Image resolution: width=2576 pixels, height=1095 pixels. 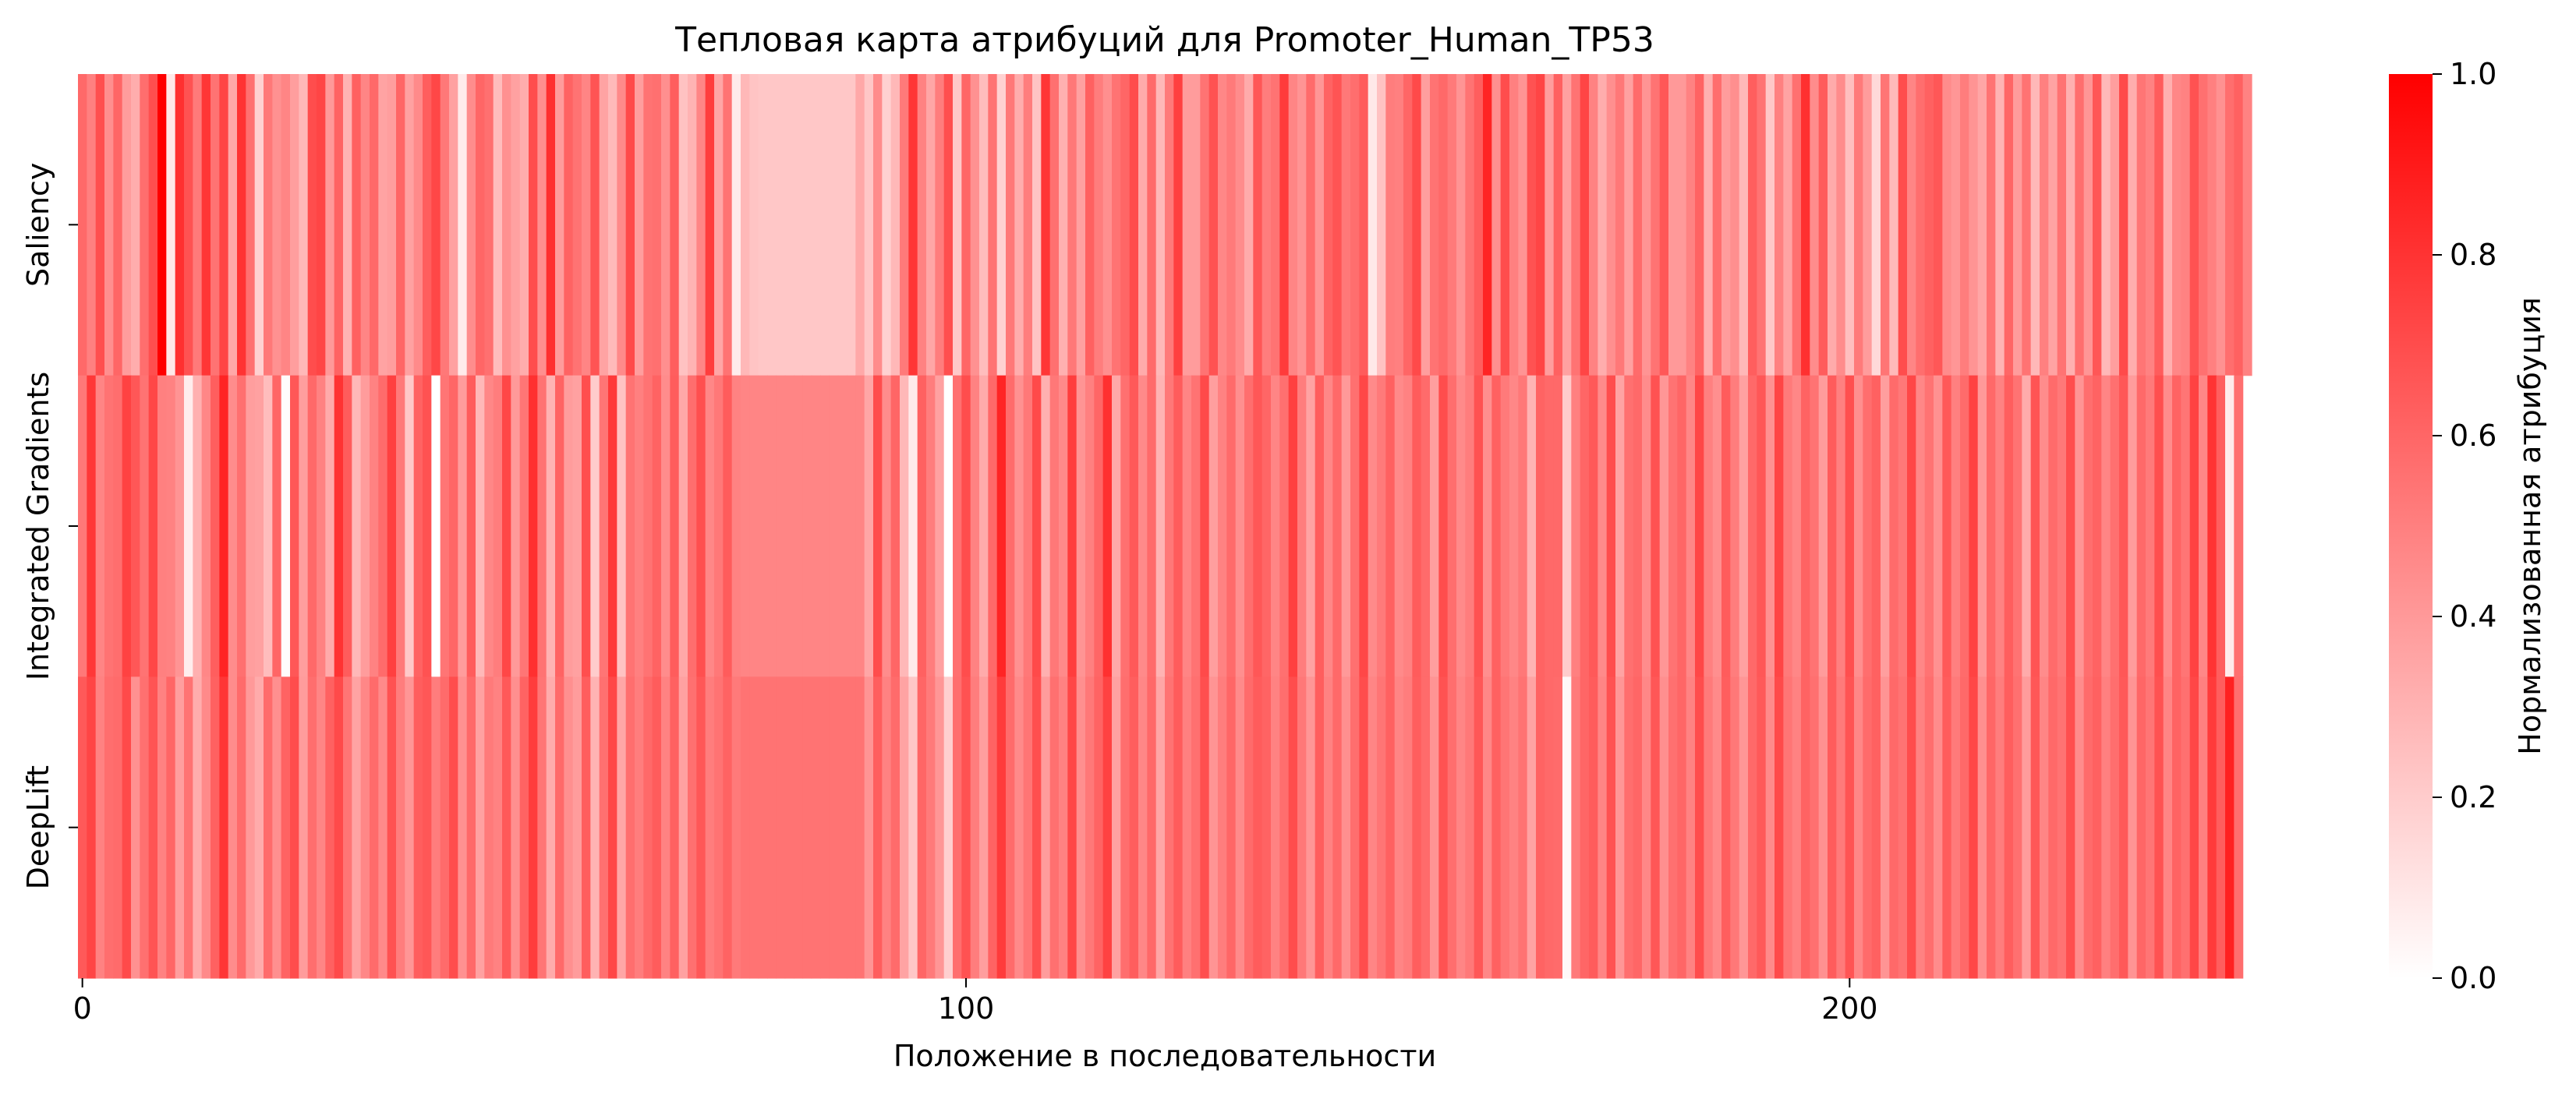 What do you see at coordinates (2473, 74) in the screenshot?
I see `colorbar-tick-label: 1.0` at bounding box center [2473, 74].